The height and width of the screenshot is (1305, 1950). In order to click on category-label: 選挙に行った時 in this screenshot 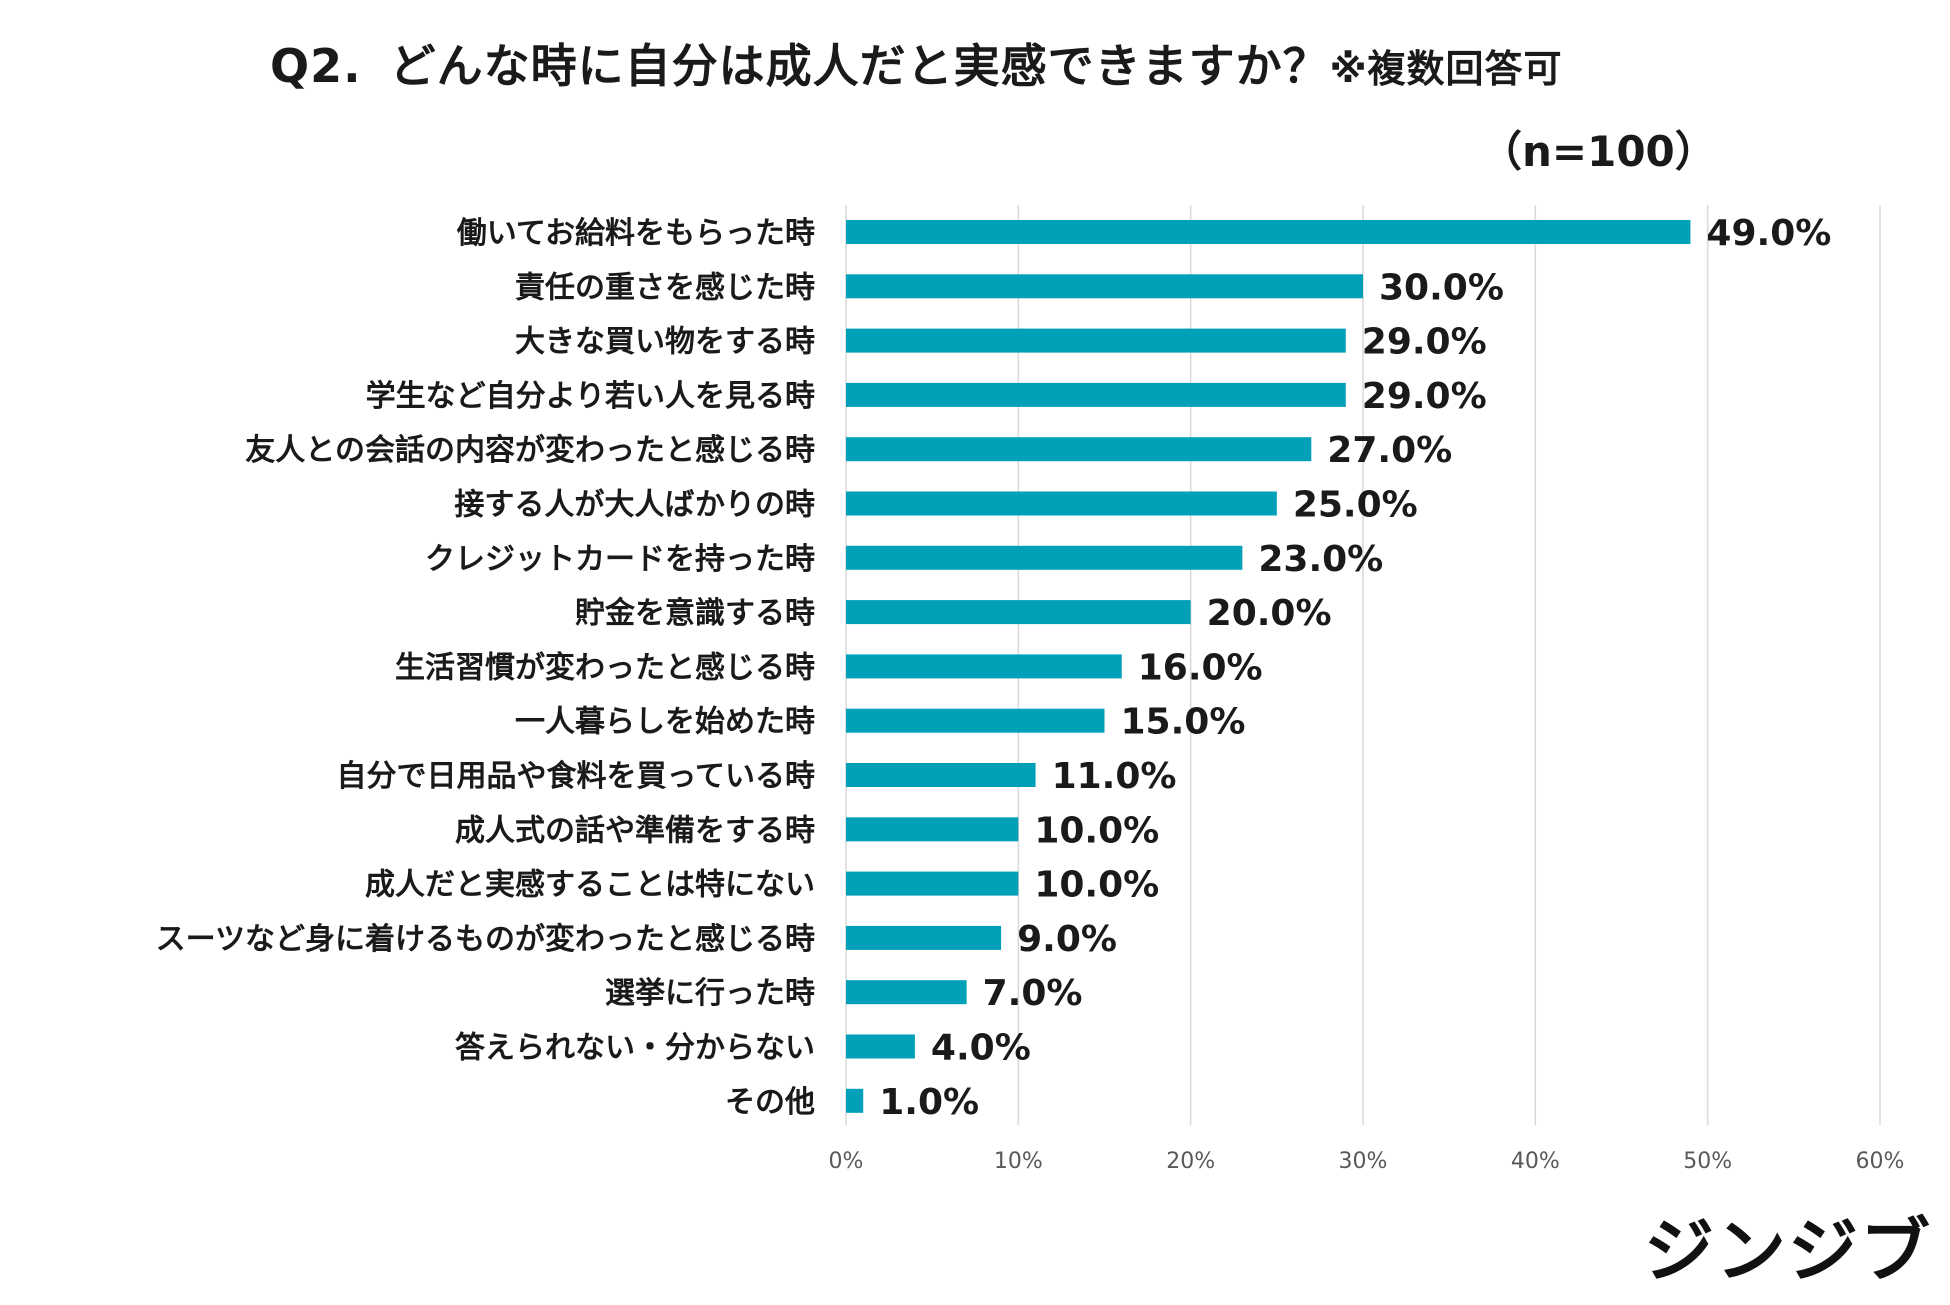, I will do `click(710, 993)`.